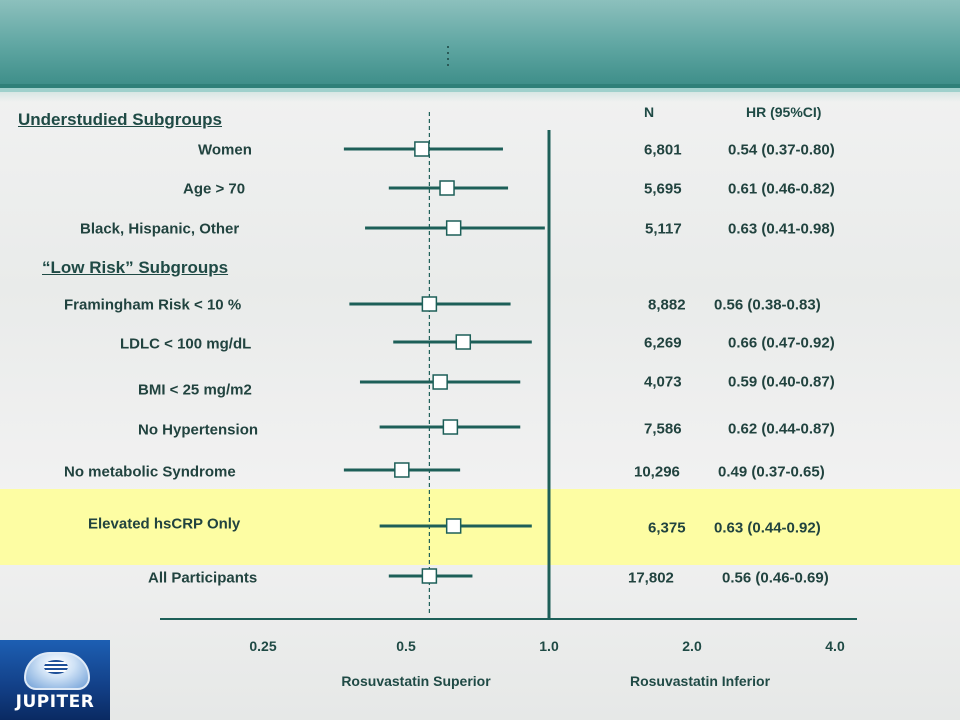  What do you see at coordinates (781, 229) in the screenshot?
I see `row-hr-text: 0.63 (0.41-0.98)` at bounding box center [781, 229].